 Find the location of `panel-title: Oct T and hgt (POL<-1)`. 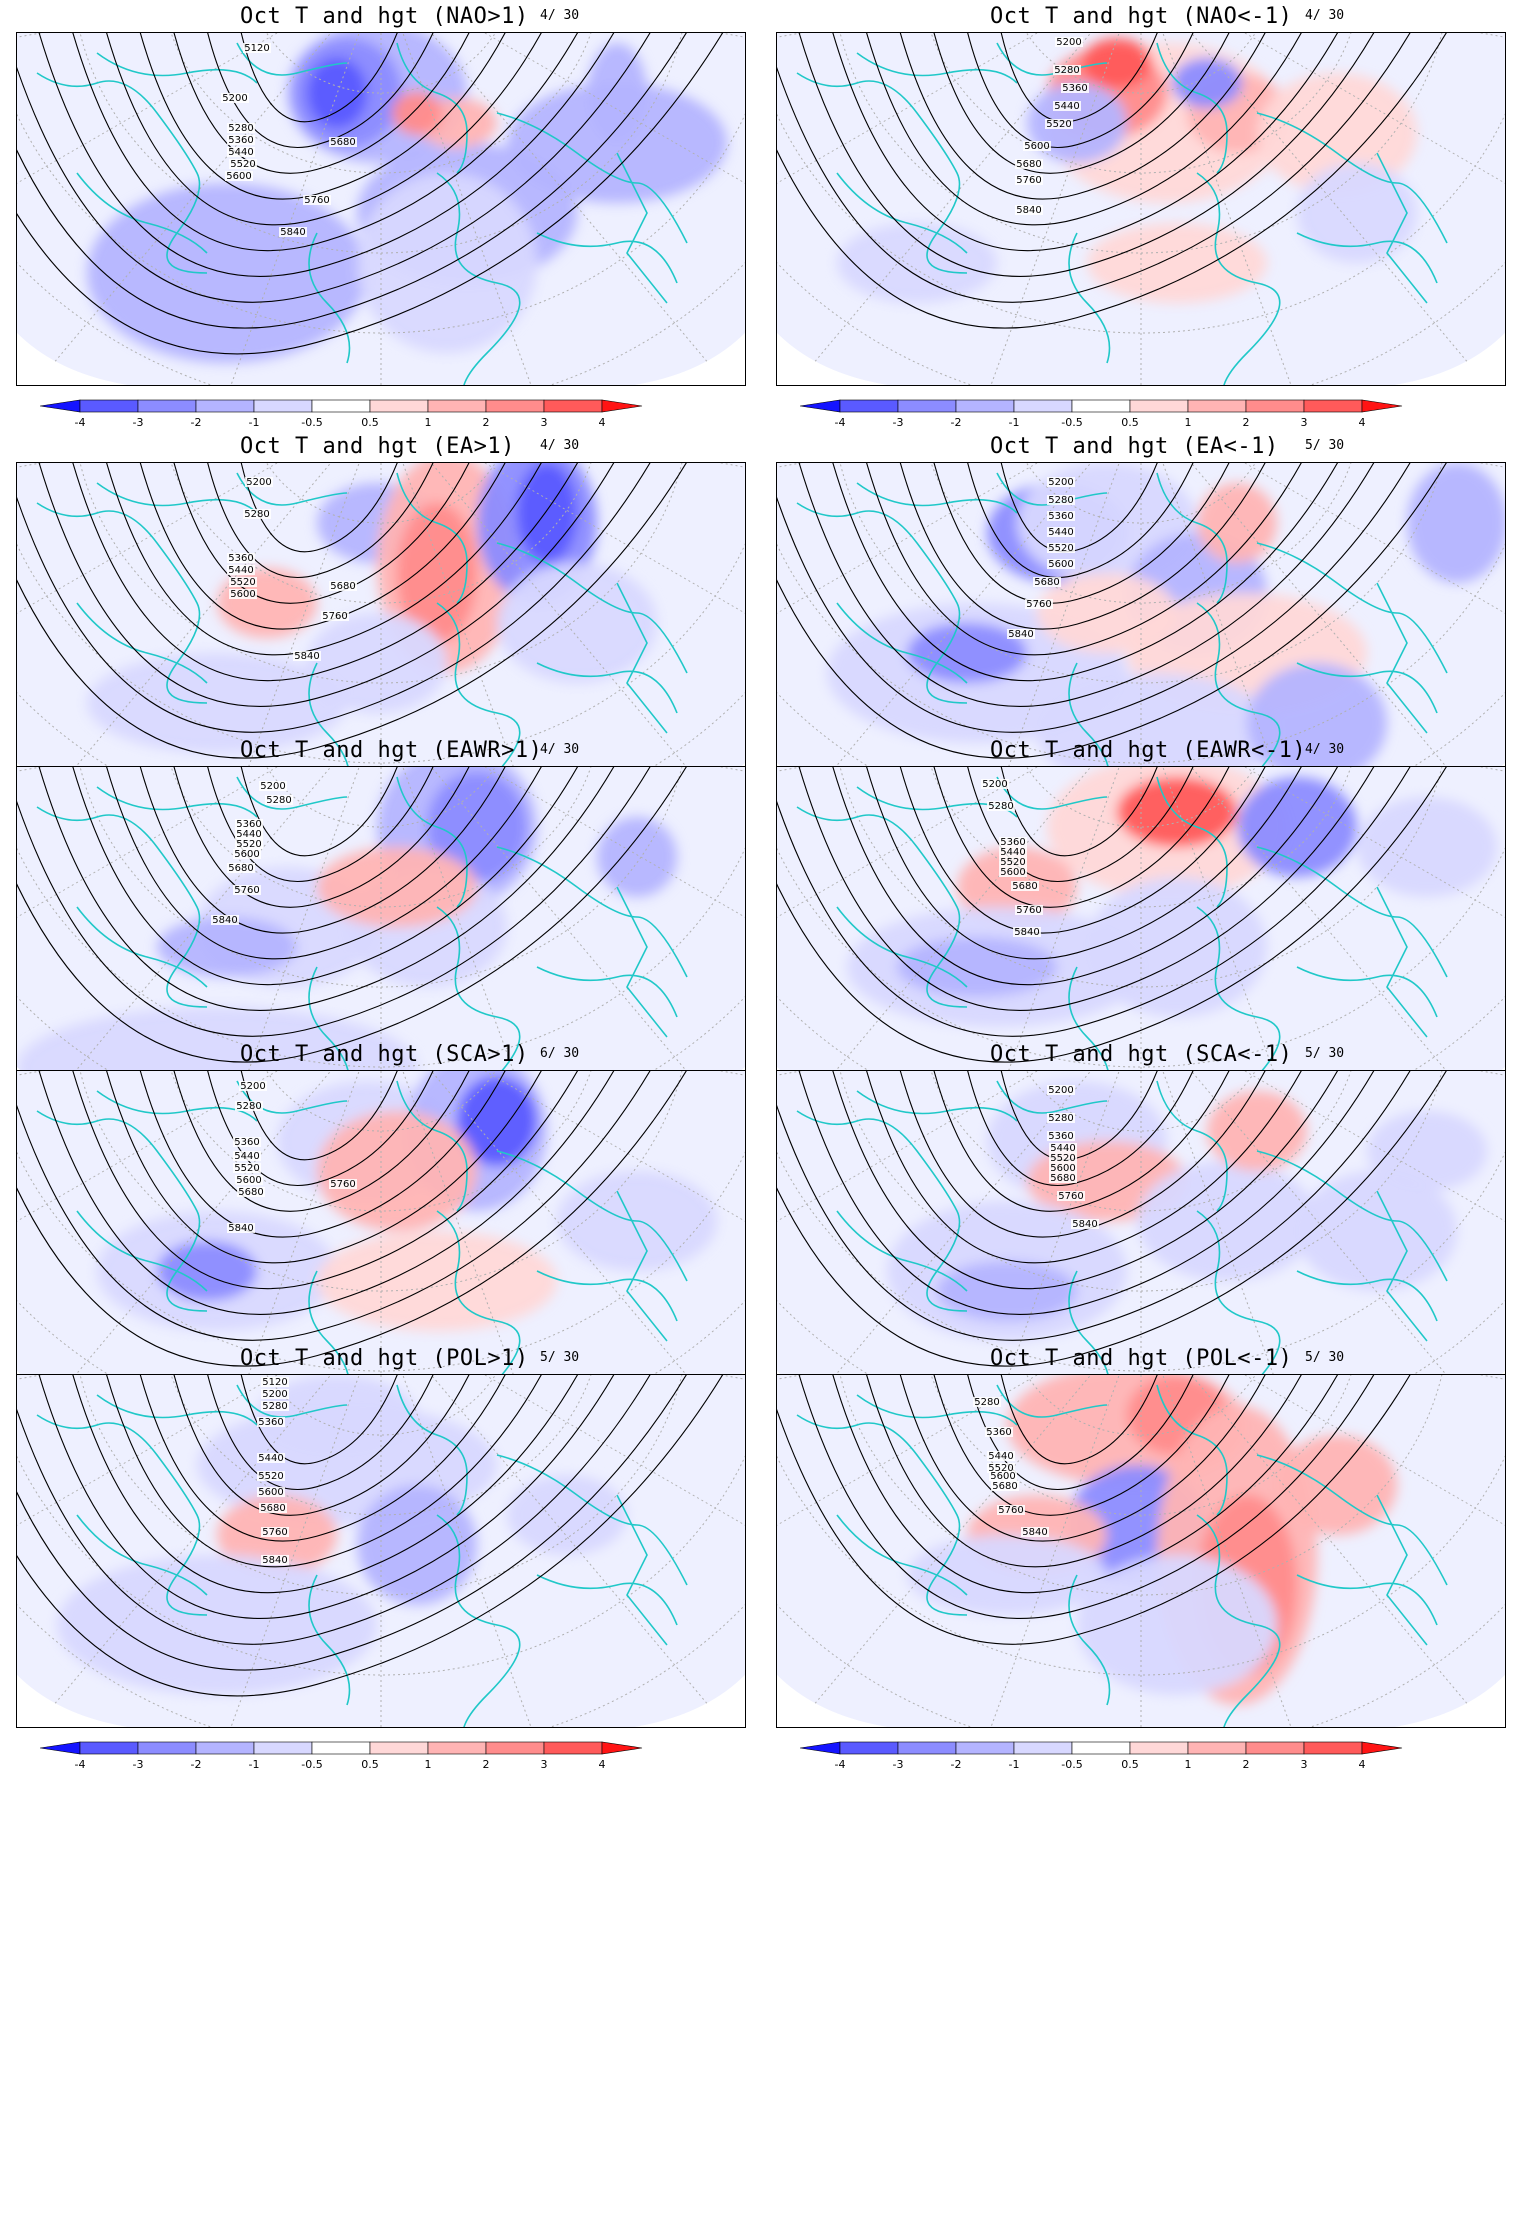

panel-title: Oct T and hgt (POL<-1) is located at coordinates (1141, 1358).